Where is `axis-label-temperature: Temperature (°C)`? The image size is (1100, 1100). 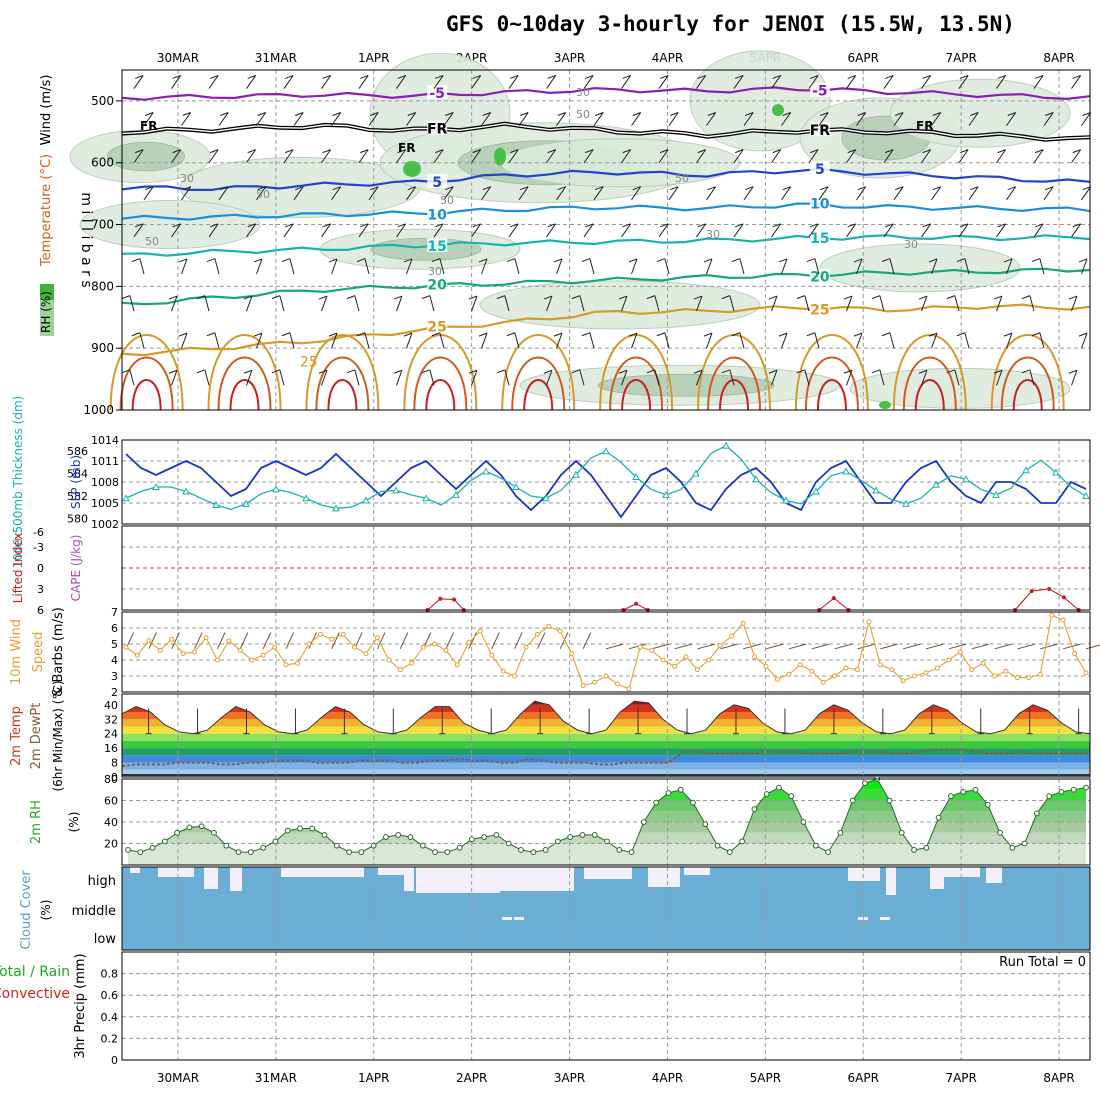
axis-label-temperature: Temperature (°C) is located at coordinates (46, 210).